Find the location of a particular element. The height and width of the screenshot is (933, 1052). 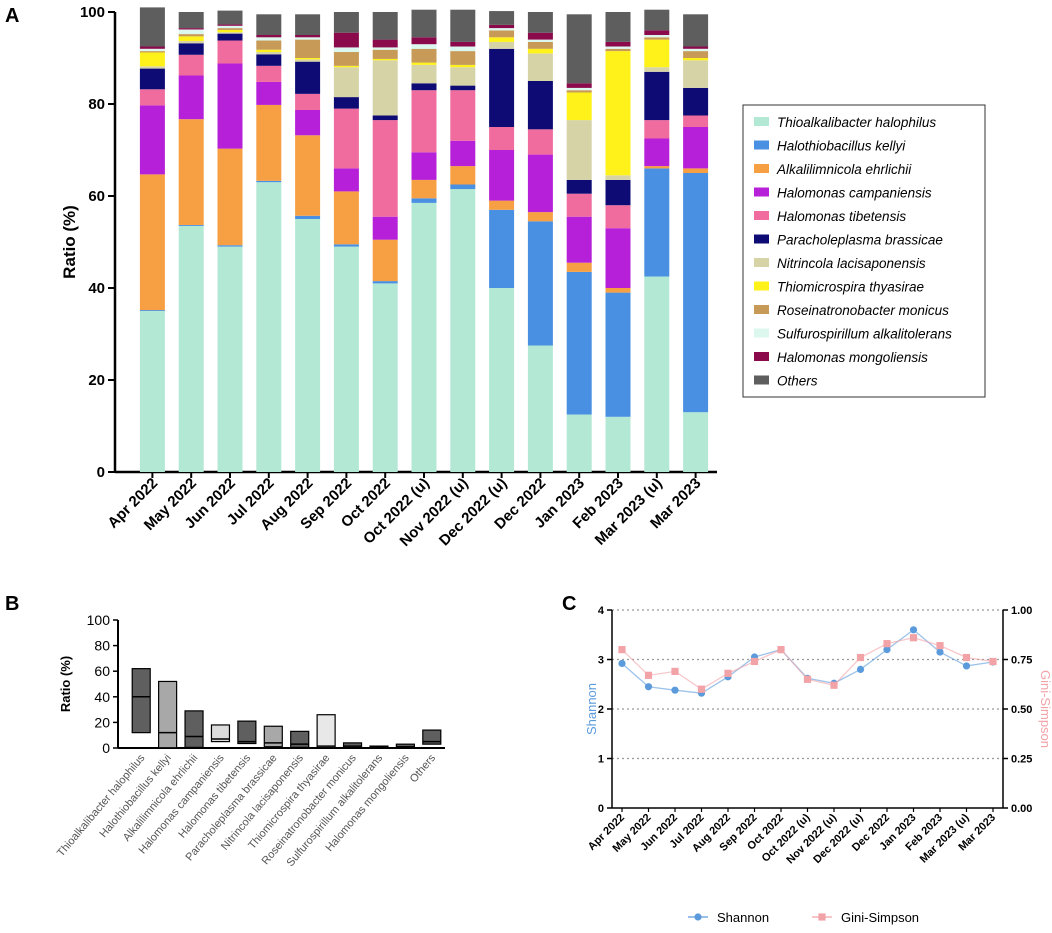

legend-marker-shannon is located at coordinates (698, 917).